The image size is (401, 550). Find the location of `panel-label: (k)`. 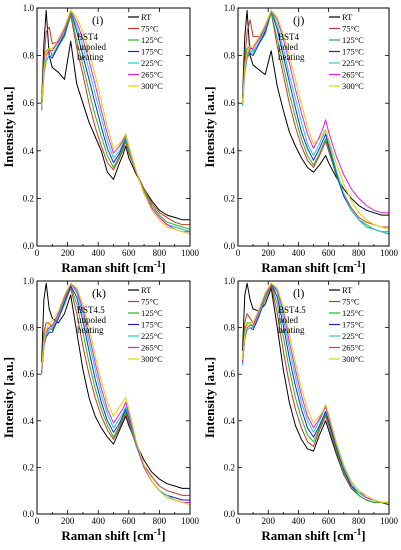

panel-label: (k) is located at coordinates (99, 293).